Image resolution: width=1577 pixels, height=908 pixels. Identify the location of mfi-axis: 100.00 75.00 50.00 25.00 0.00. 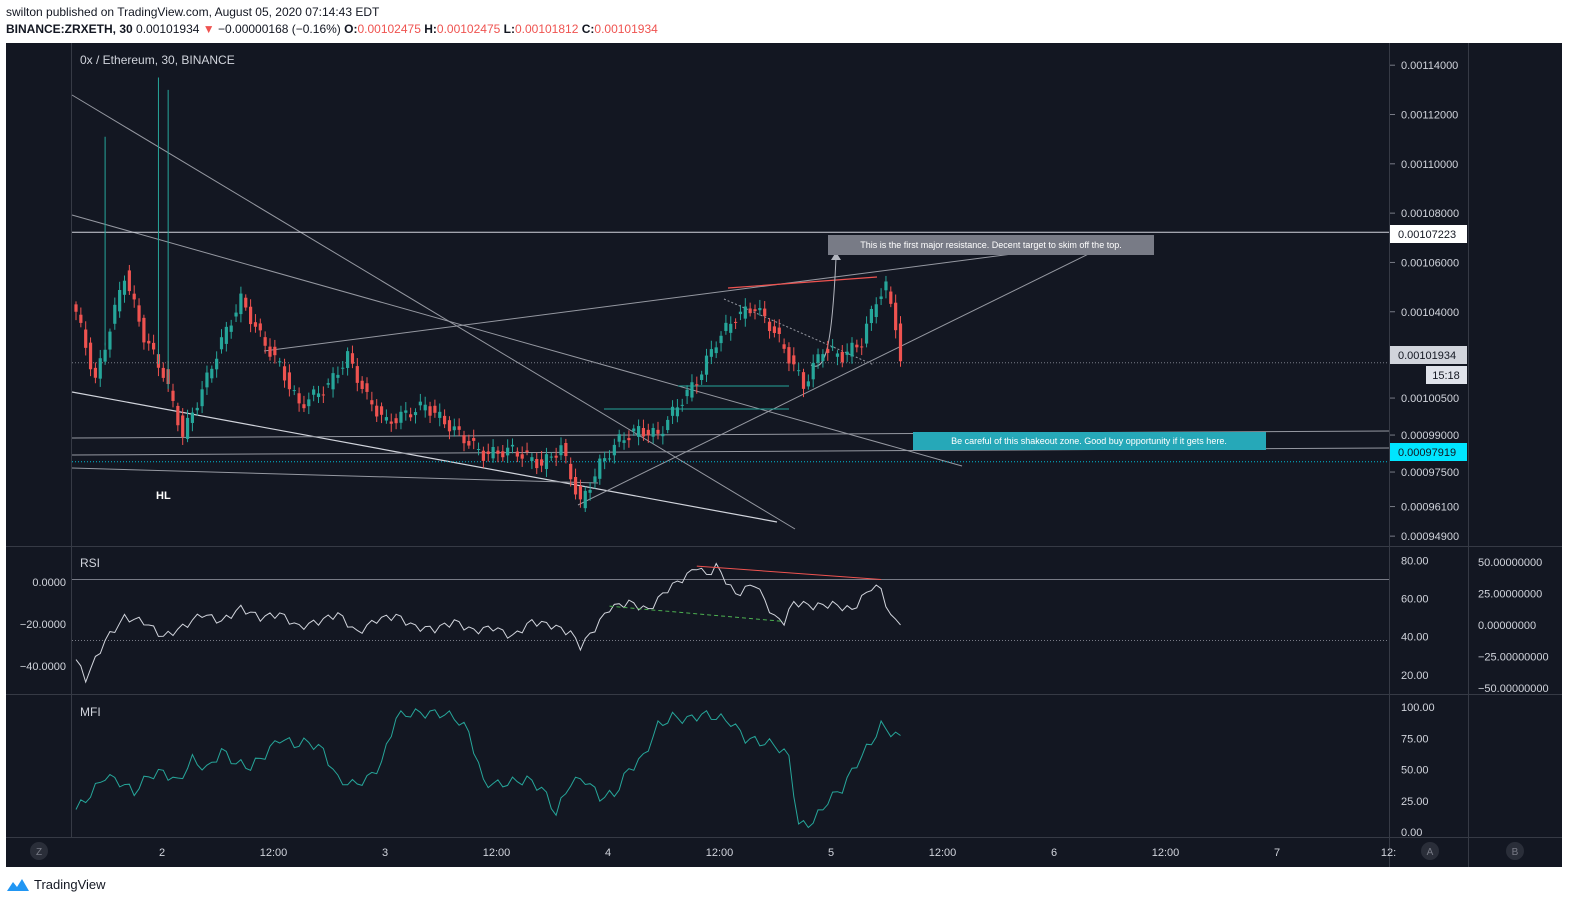
(1418, 770).